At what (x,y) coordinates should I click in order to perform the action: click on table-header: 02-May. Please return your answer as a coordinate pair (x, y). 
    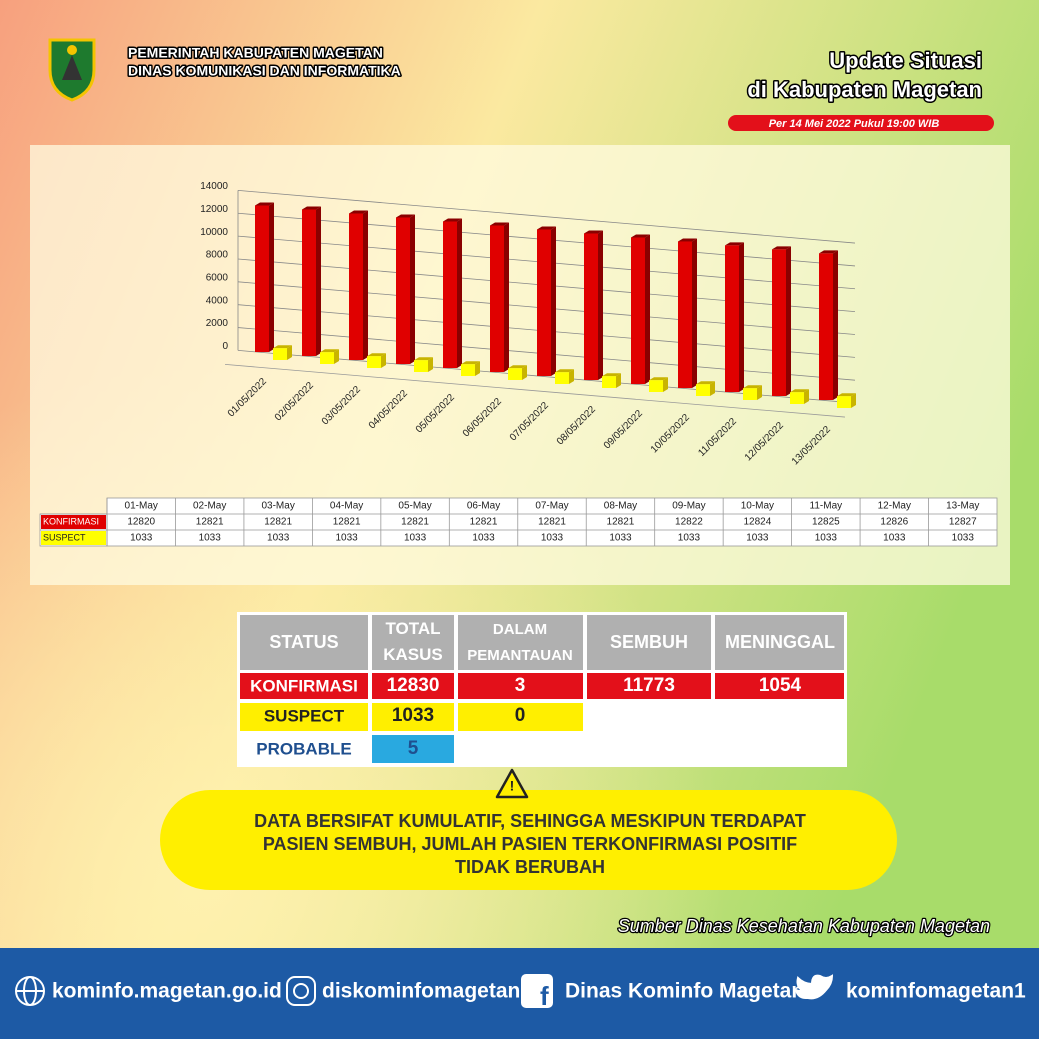
    Looking at the image, I should click on (209, 506).